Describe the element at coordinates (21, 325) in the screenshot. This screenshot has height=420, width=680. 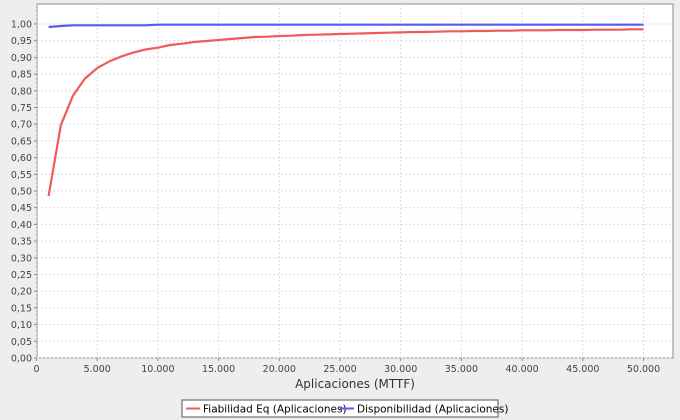
I see `y-tick-label: 0,10` at that location.